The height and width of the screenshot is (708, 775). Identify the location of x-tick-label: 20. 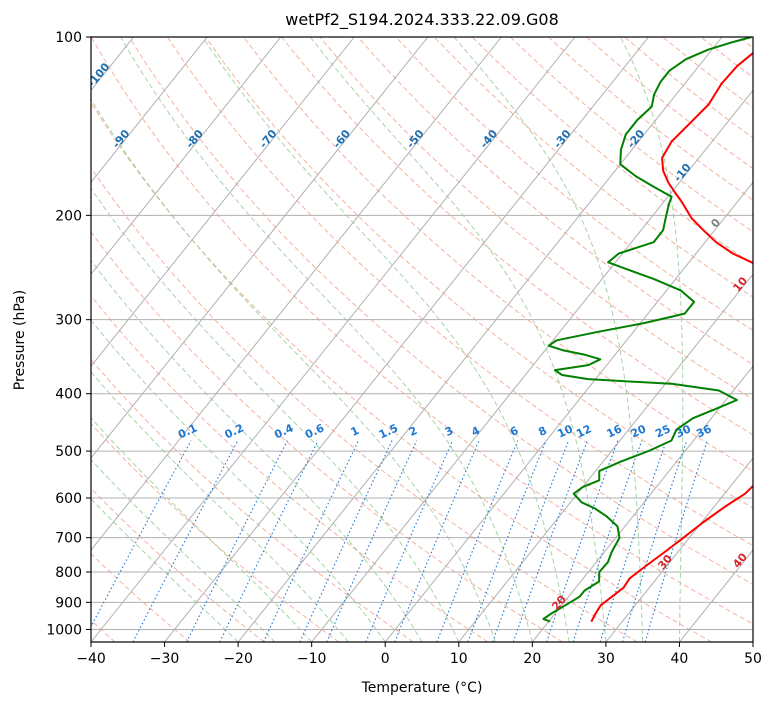
(532, 659).